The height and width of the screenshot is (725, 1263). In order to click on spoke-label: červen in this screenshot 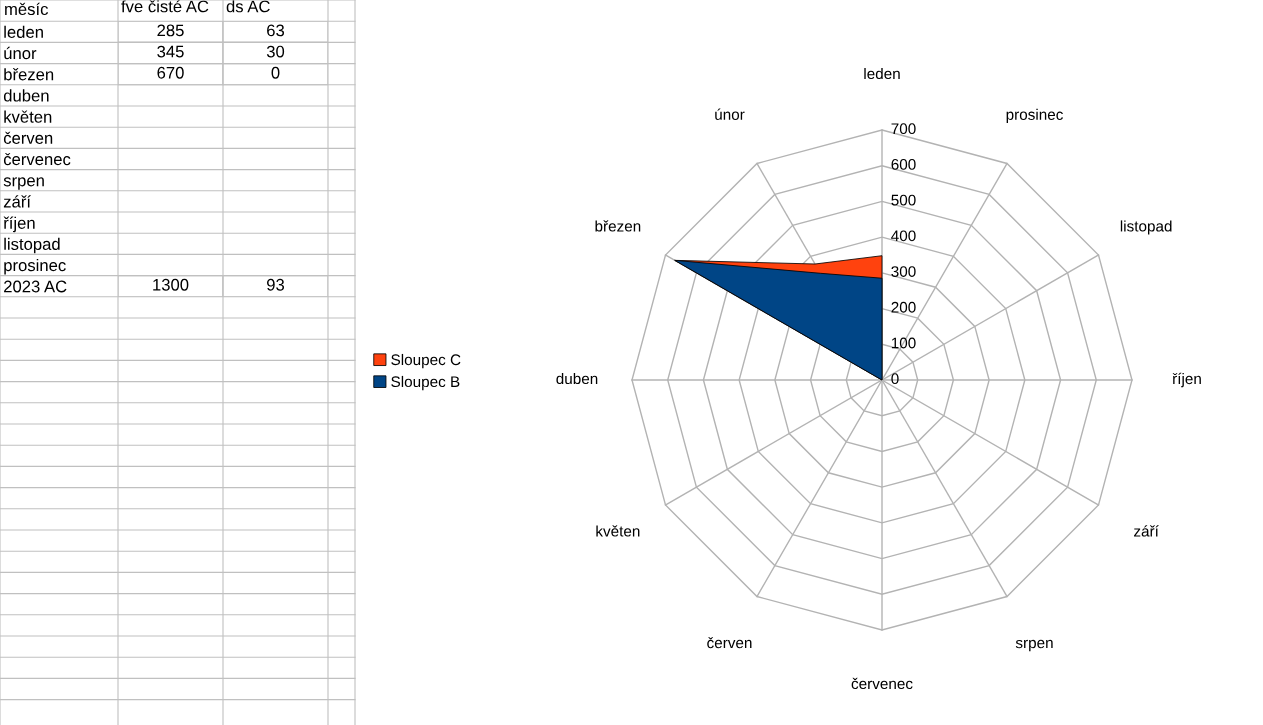, I will do `click(729, 642)`.